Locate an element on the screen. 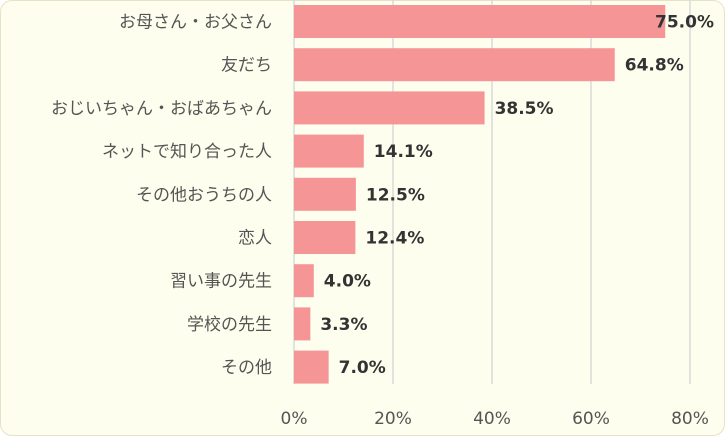 Image resolution: width=725 pixels, height=436 pixels. x-tick-label: 60% is located at coordinates (591, 419).